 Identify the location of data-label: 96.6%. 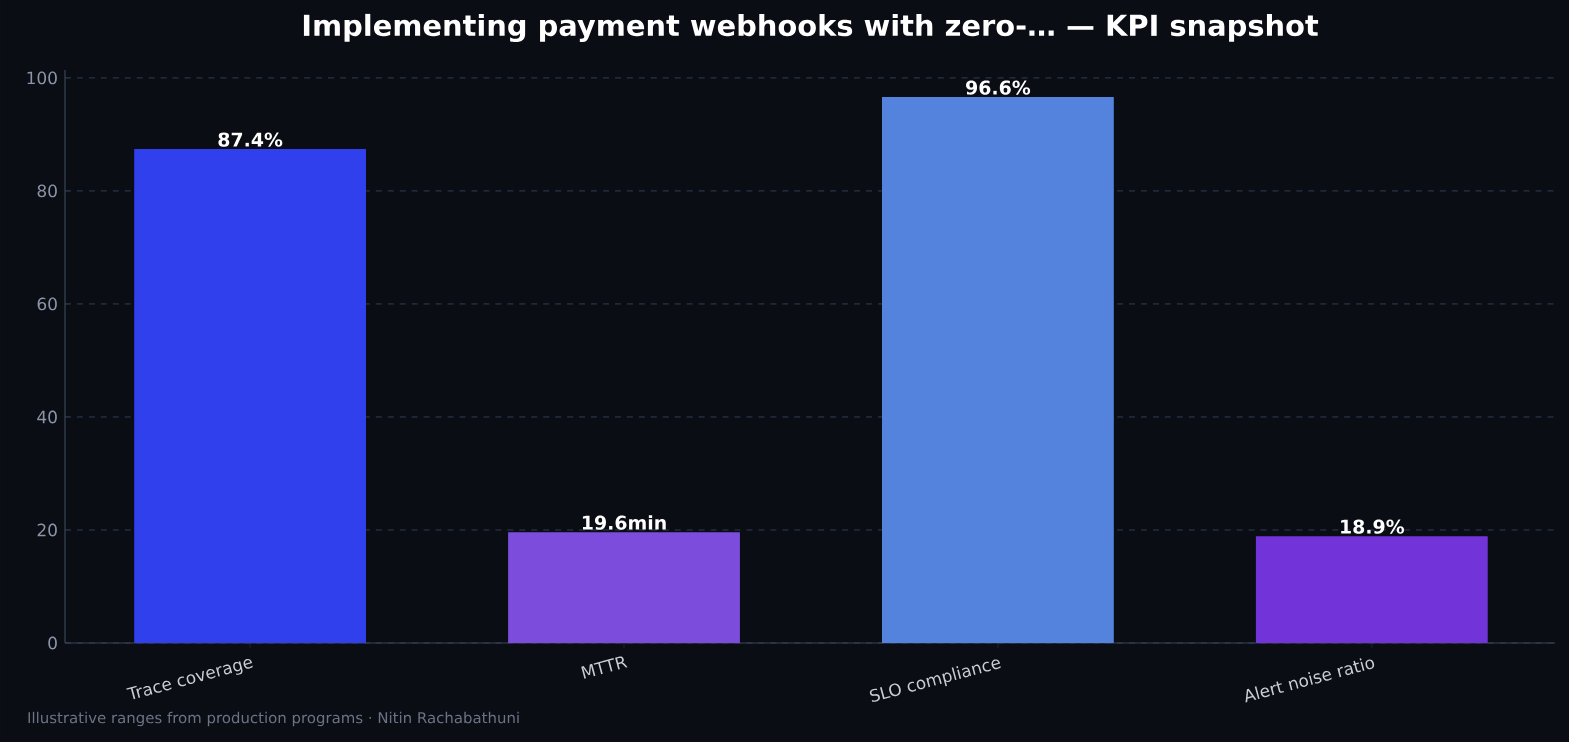
(998, 87).